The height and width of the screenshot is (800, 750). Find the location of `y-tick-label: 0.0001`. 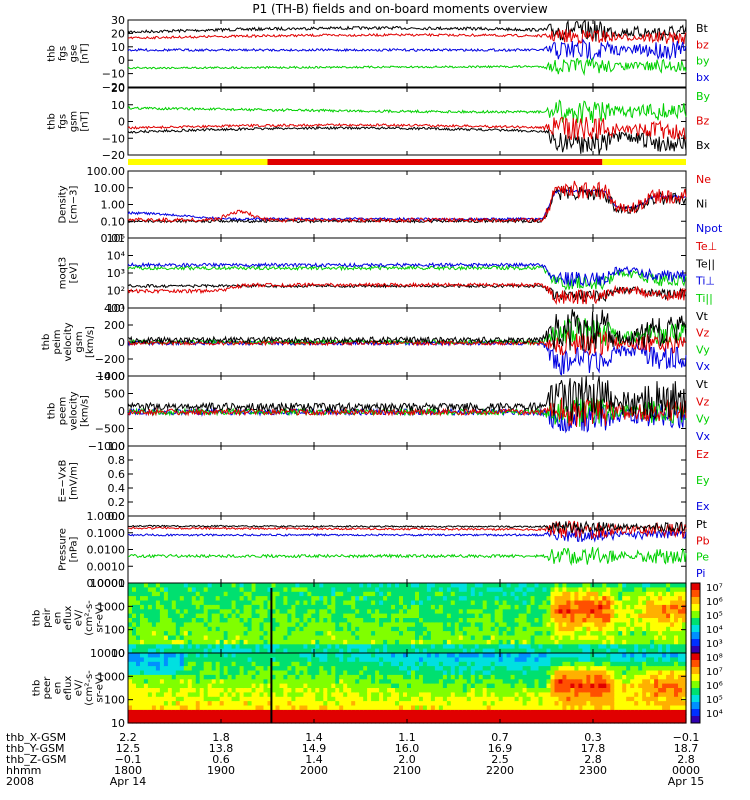

y-tick-label: 0.0001 is located at coordinates (106, 583).